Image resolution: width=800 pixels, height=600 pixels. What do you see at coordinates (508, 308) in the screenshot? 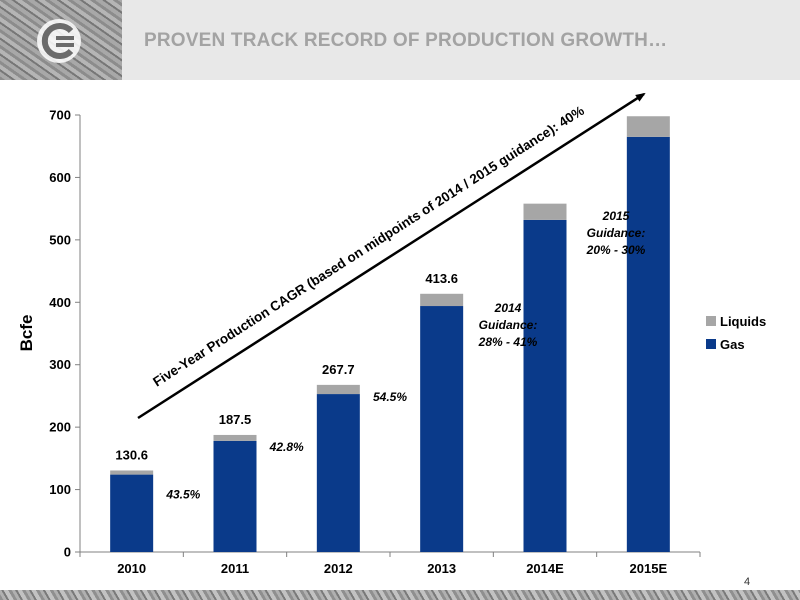
I see `guidance-2014-year: 2014` at bounding box center [508, 308].